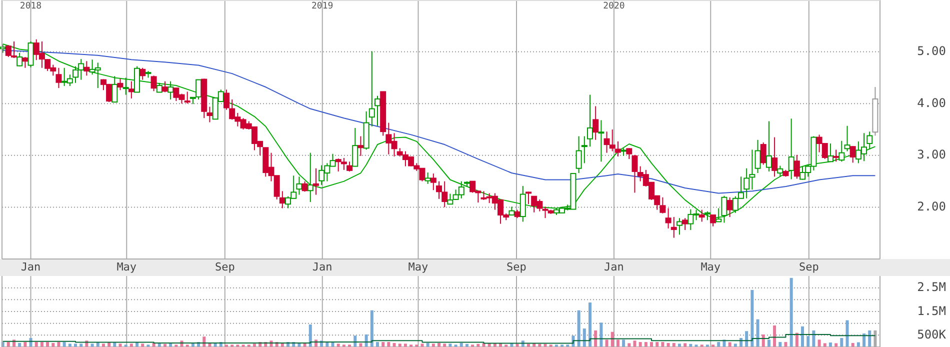  What do you see at coordinates (932, 334) in the screenshot?
I see `y-tick-label: 500K` at bounding box center [932, 334].